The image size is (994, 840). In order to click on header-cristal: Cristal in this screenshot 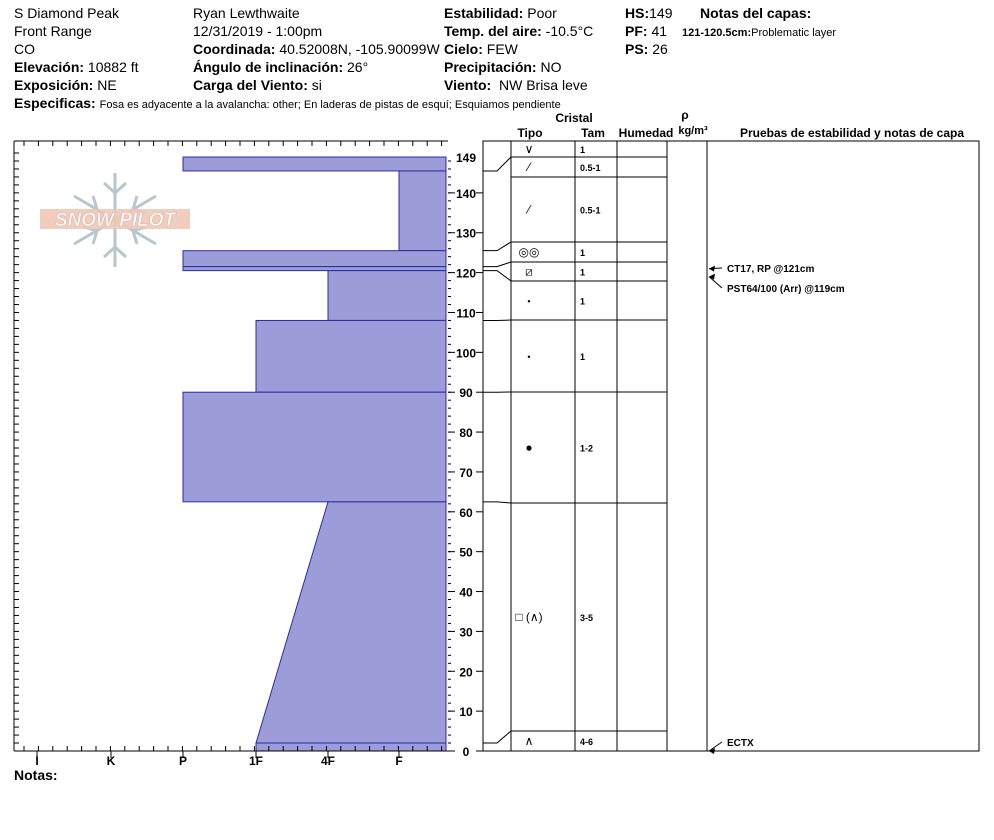, I will do `click(573, 118)`.